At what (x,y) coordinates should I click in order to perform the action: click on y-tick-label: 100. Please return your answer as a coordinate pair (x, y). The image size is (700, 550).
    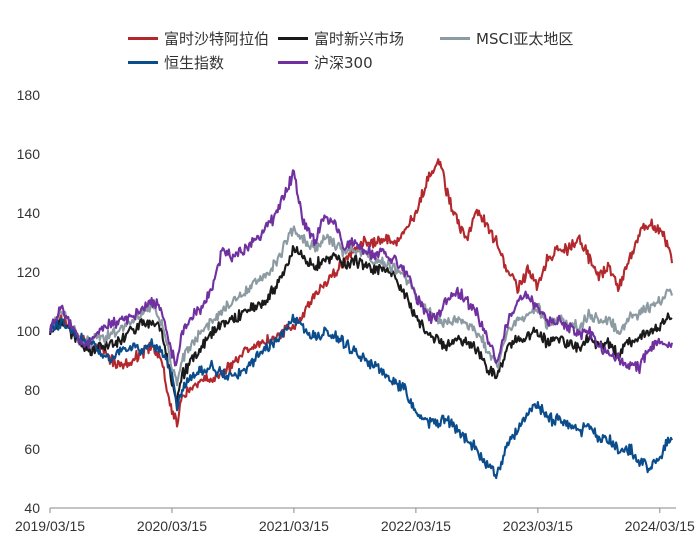
    Looking at the image, I should click on (29, 331).